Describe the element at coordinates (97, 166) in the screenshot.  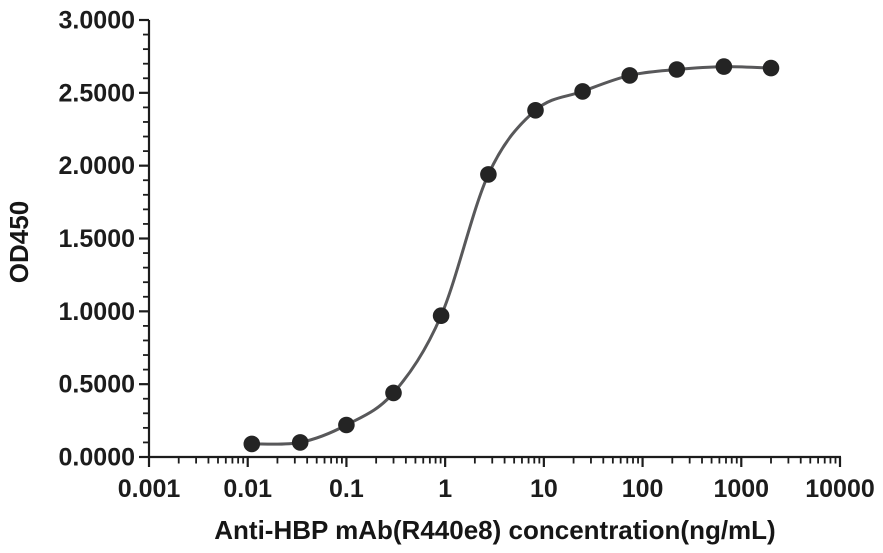
I see `y-tick-label: 2.0000` at that location.